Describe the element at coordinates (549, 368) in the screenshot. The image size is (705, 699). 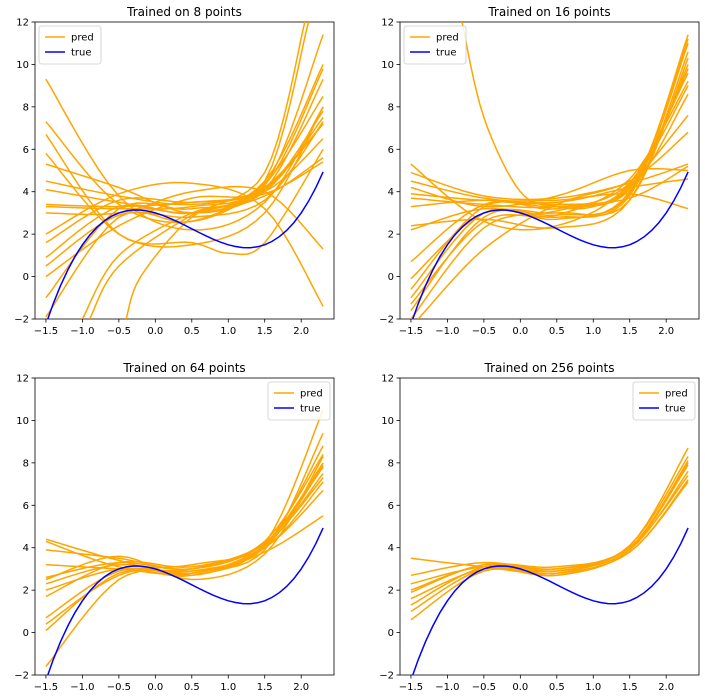
I see `subplot-title: Trained on 256 points` at that location.